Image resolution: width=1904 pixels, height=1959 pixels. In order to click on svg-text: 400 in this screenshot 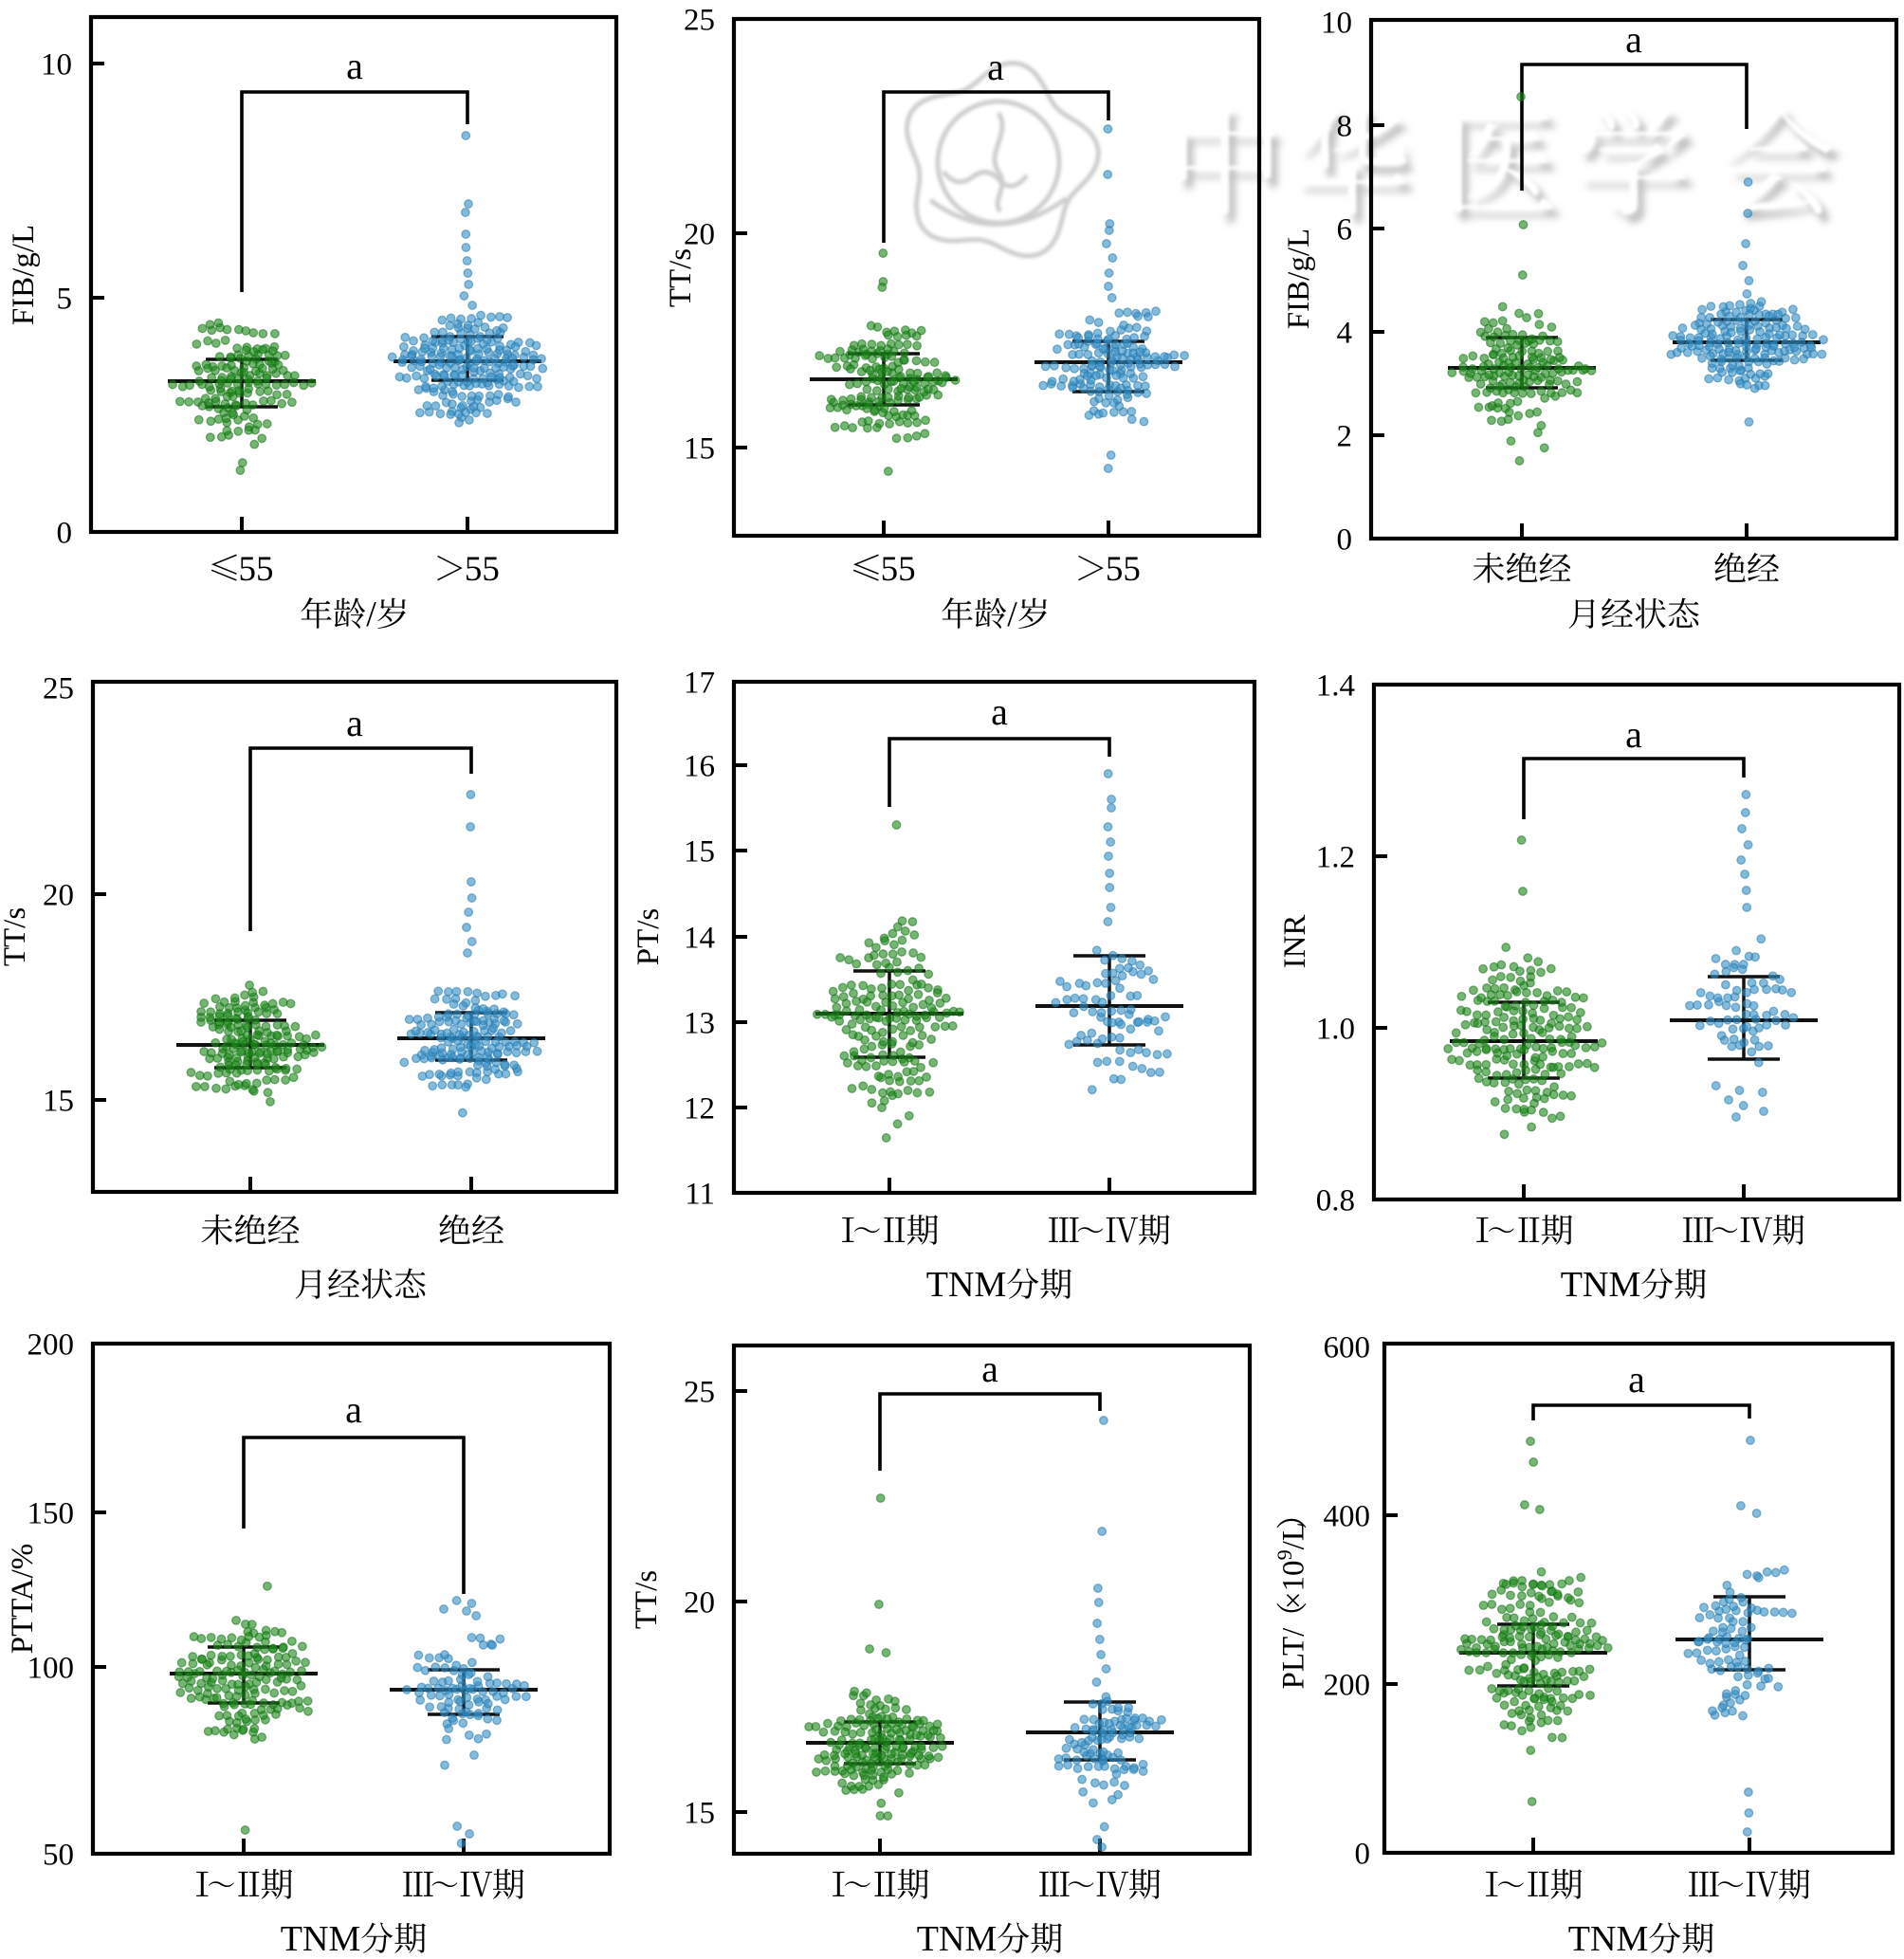, I will do `click(1348, 1517)`.